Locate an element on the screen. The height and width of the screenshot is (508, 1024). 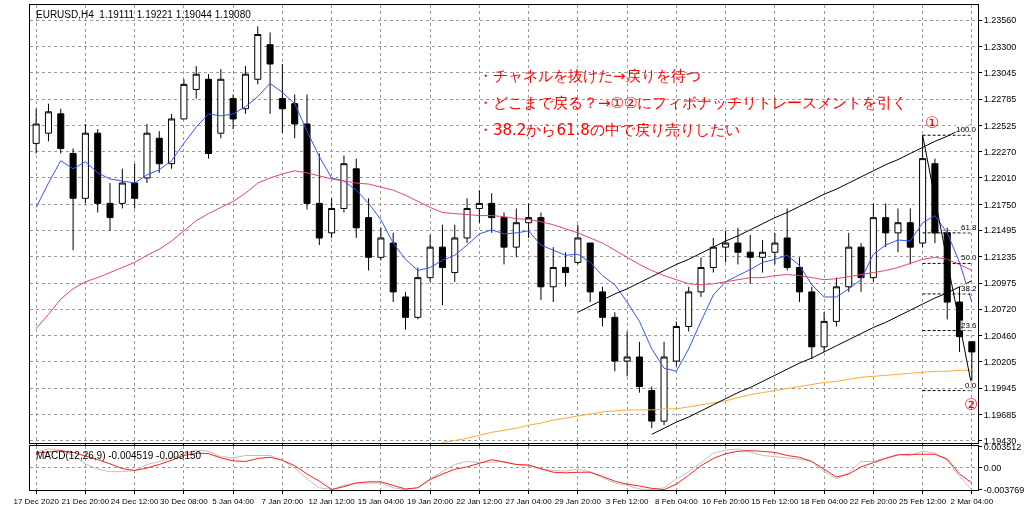
y-tick-label: 0.00 is located at coordinates (992, 467).